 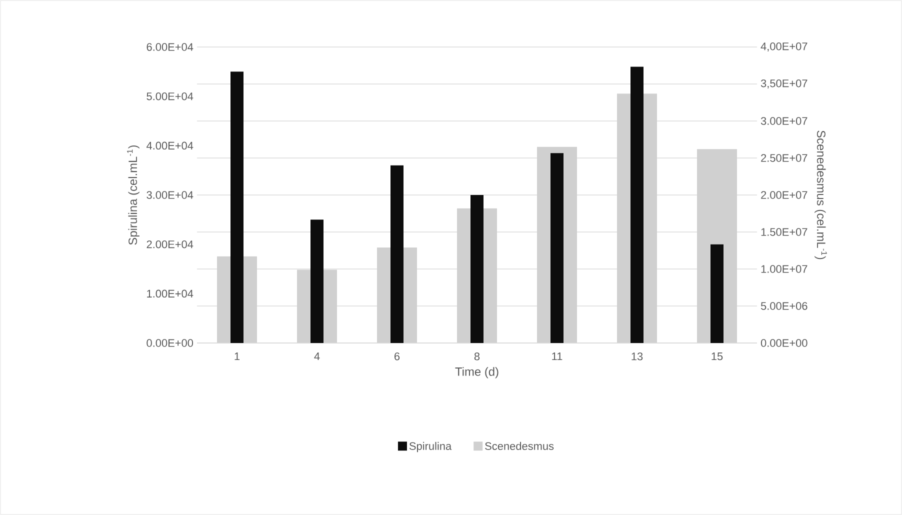 What do you see at coordinates (237, 356) in the screenshot?
I see `x-tick-label: 1` at bounding box center [237, 356].